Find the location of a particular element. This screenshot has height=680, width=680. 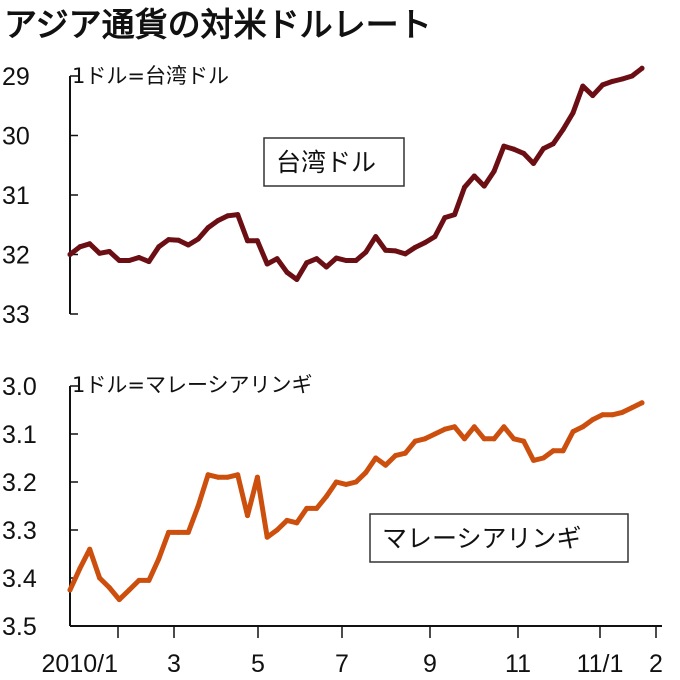

x-tick-label: 11/1 is located at coordinates (600, 664).